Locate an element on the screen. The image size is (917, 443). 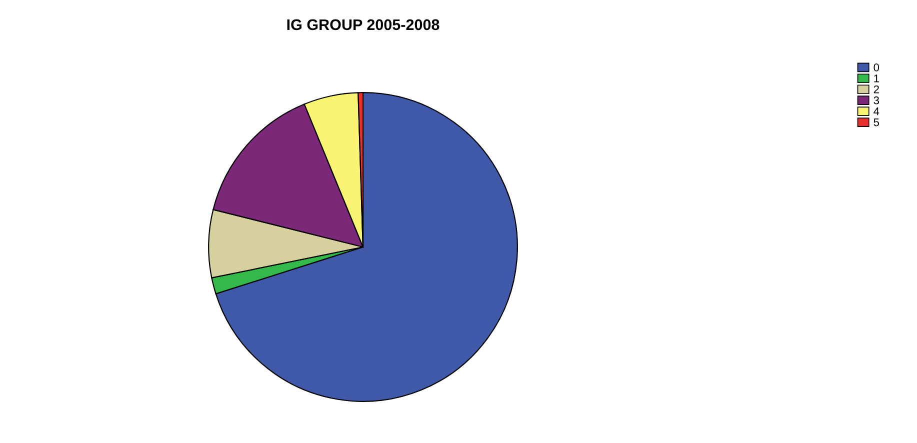
chart-title: IG GROUP 2005-2008 is located at coordinates (363, 24).